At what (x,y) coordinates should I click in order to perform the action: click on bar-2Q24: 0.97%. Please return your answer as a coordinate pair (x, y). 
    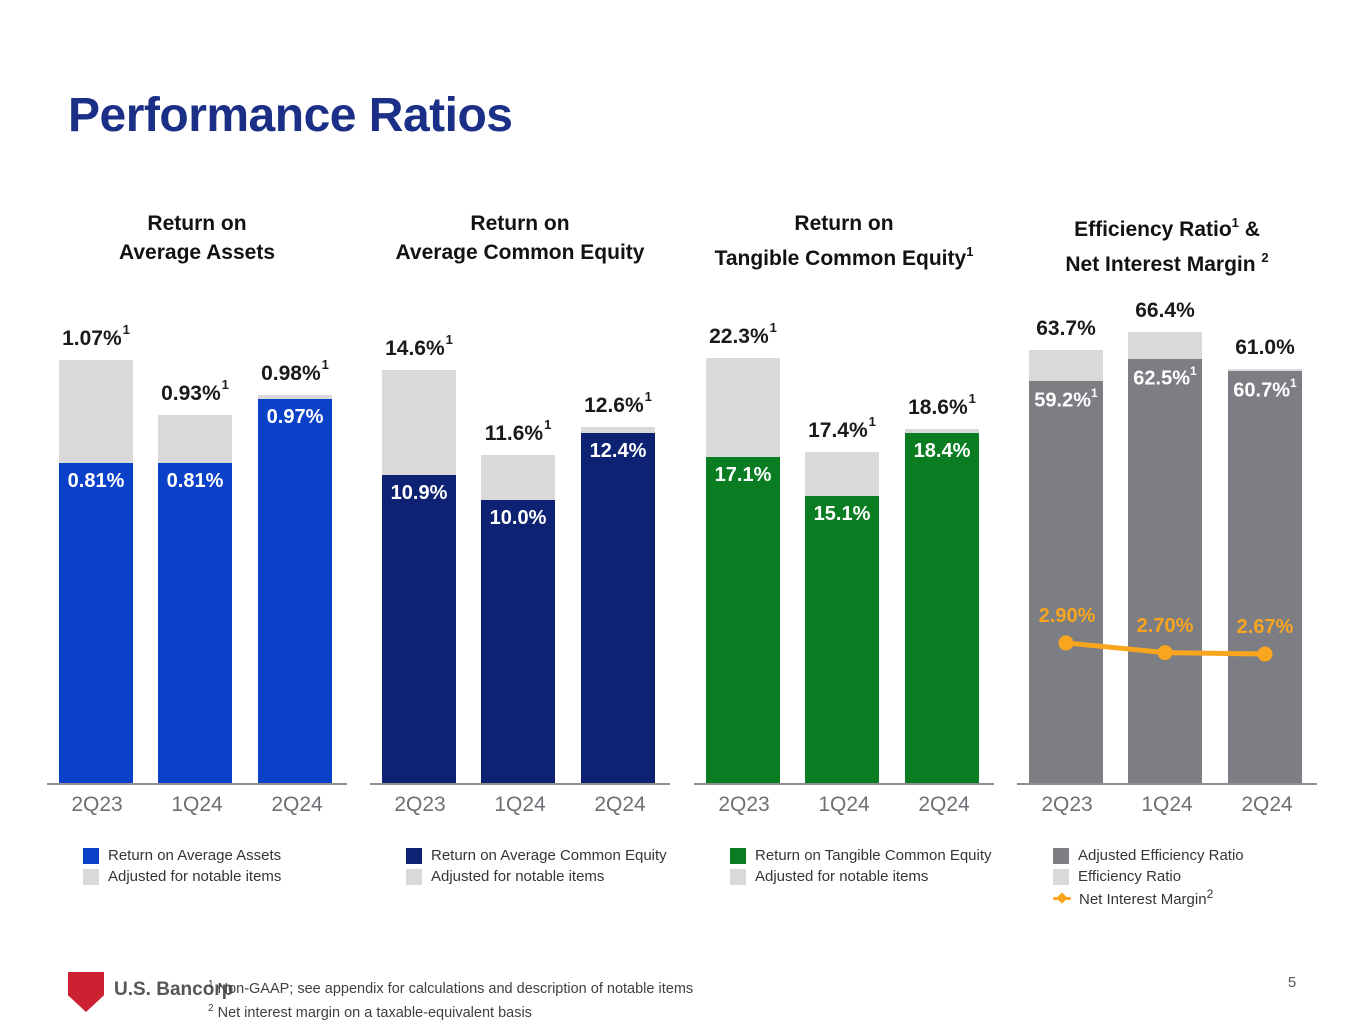
    Looking at the image, I should click on (295, 589).